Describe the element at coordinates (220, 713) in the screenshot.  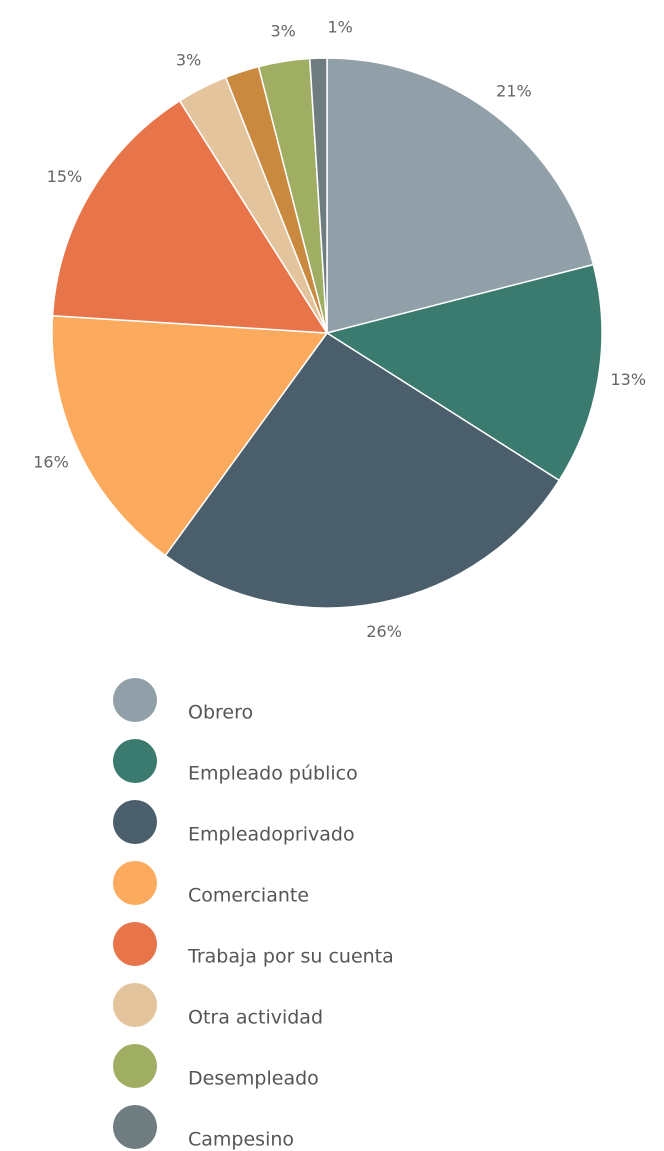
I see `legend-label: Obrero` at that location.